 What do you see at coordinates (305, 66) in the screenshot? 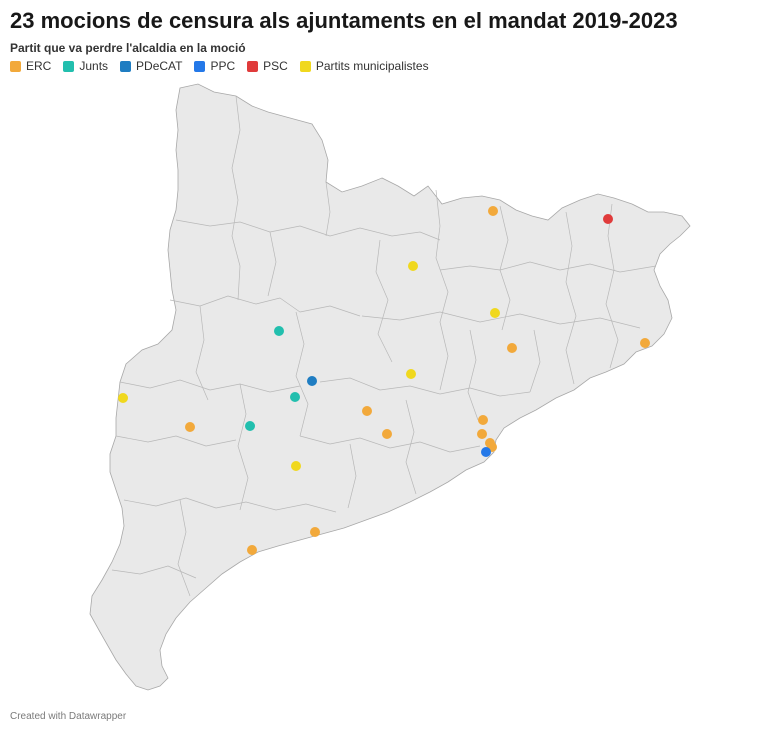
I see `legend-swatch-municipalistes` at bounding box center [305, 66].